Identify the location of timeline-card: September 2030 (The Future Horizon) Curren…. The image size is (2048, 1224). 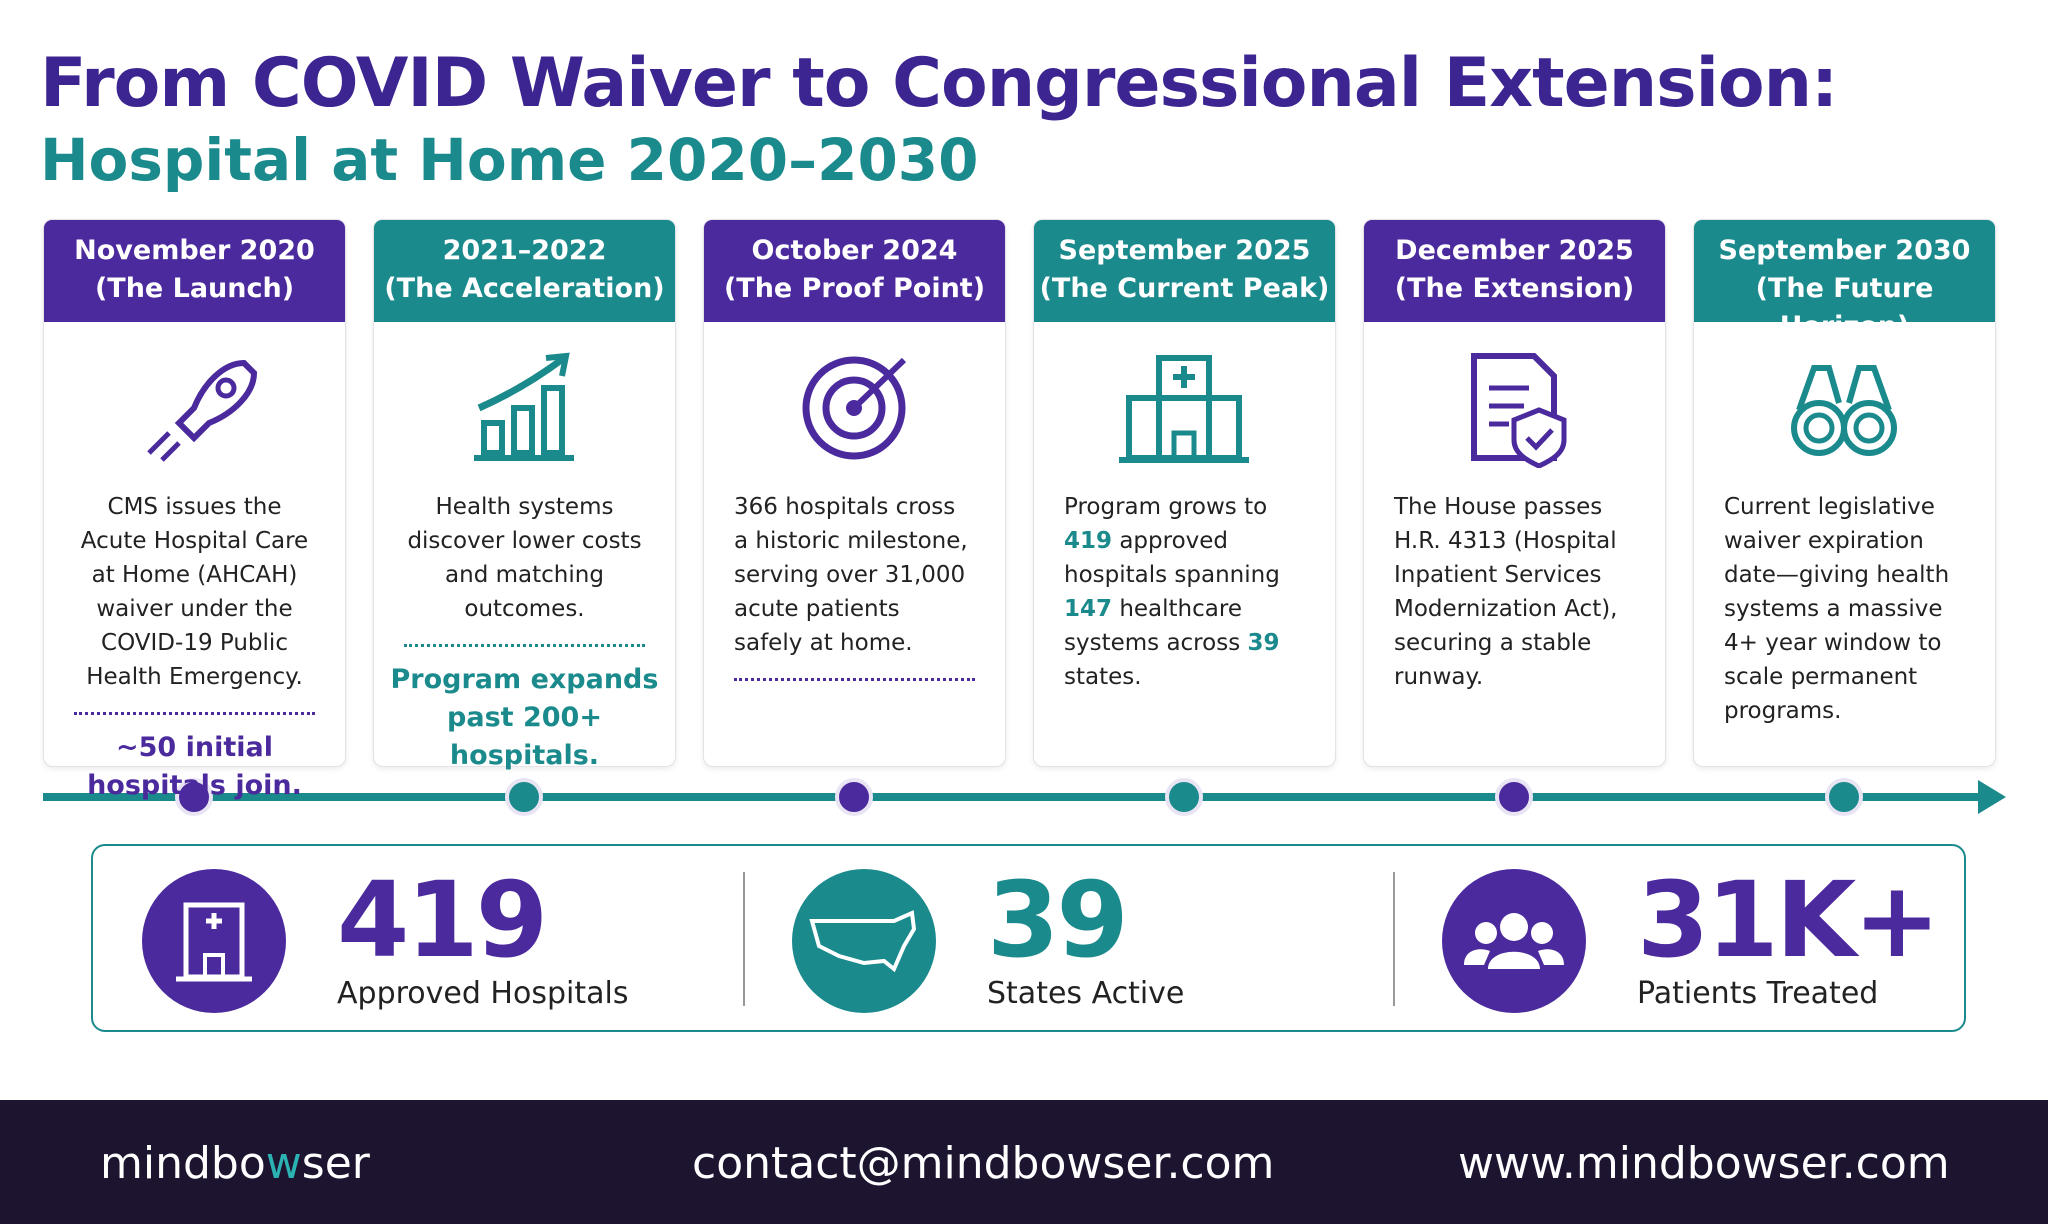
(1844, 493).